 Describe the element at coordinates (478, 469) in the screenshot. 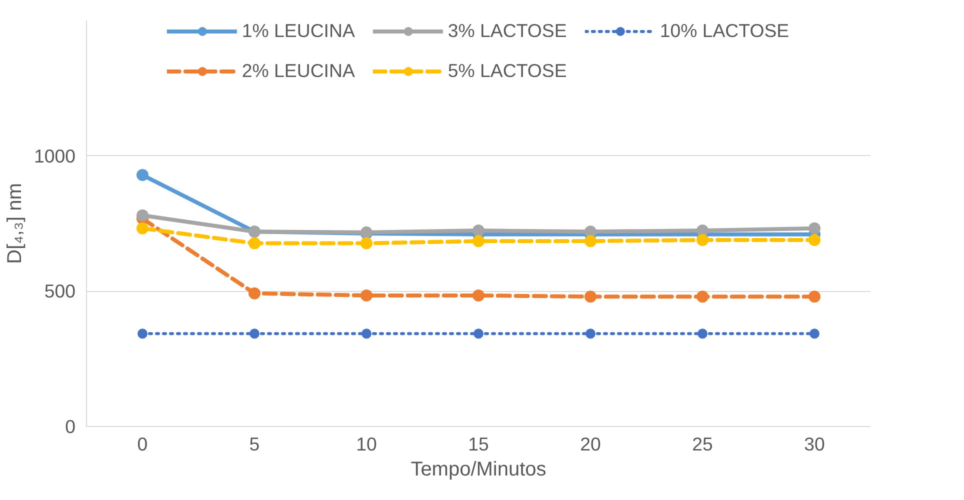

I see `x-axis-title: Tempo/Minutos` at that location.